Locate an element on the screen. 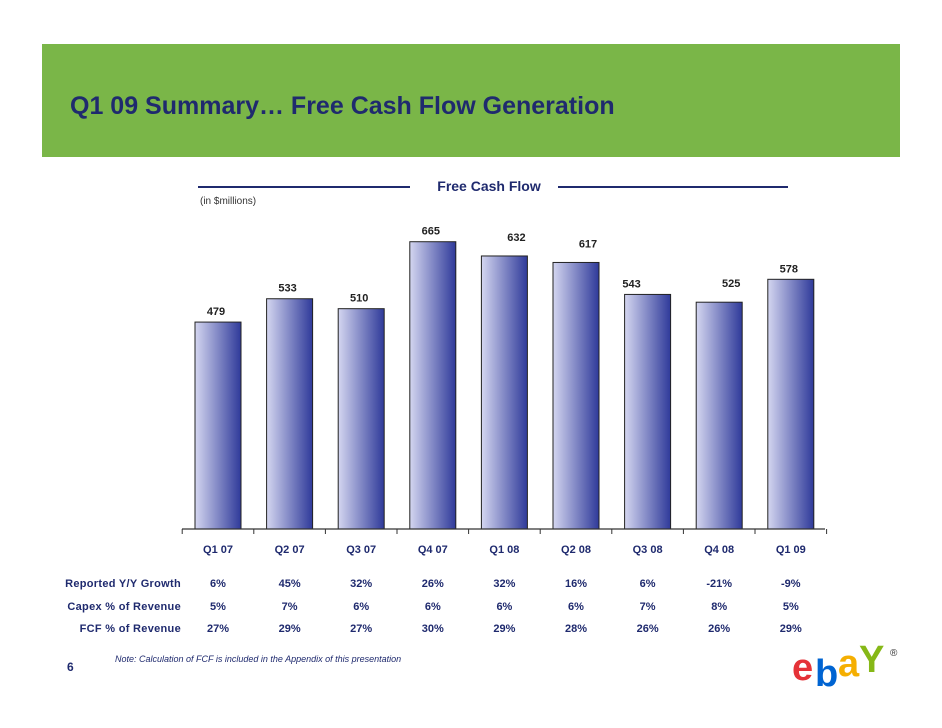 The image size is (942, 728). ebay-logo: e b a Y ® is located at coordinates (845, 665).